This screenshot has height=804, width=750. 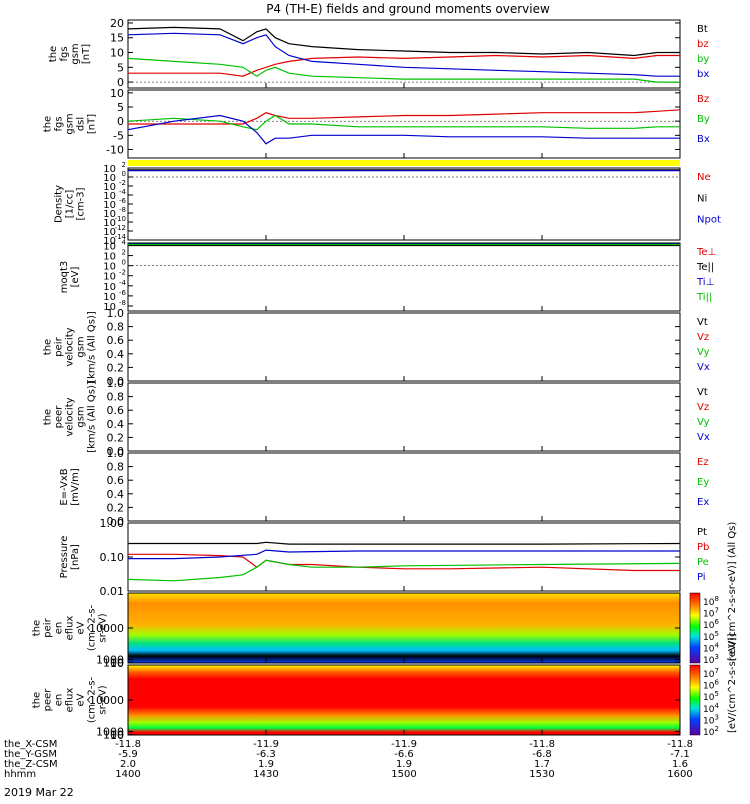 What do you see at coordinates (703, 74) in the screenshot?
I see `legend-bx: bx` at bounding box center [703, 74].